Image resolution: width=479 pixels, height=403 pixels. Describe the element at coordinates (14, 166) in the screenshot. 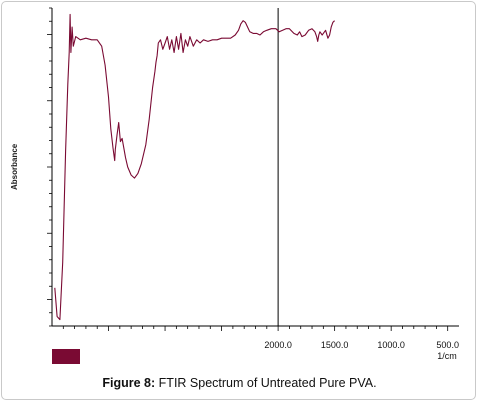

I see `y-axis-label: Absorbance` at that location.